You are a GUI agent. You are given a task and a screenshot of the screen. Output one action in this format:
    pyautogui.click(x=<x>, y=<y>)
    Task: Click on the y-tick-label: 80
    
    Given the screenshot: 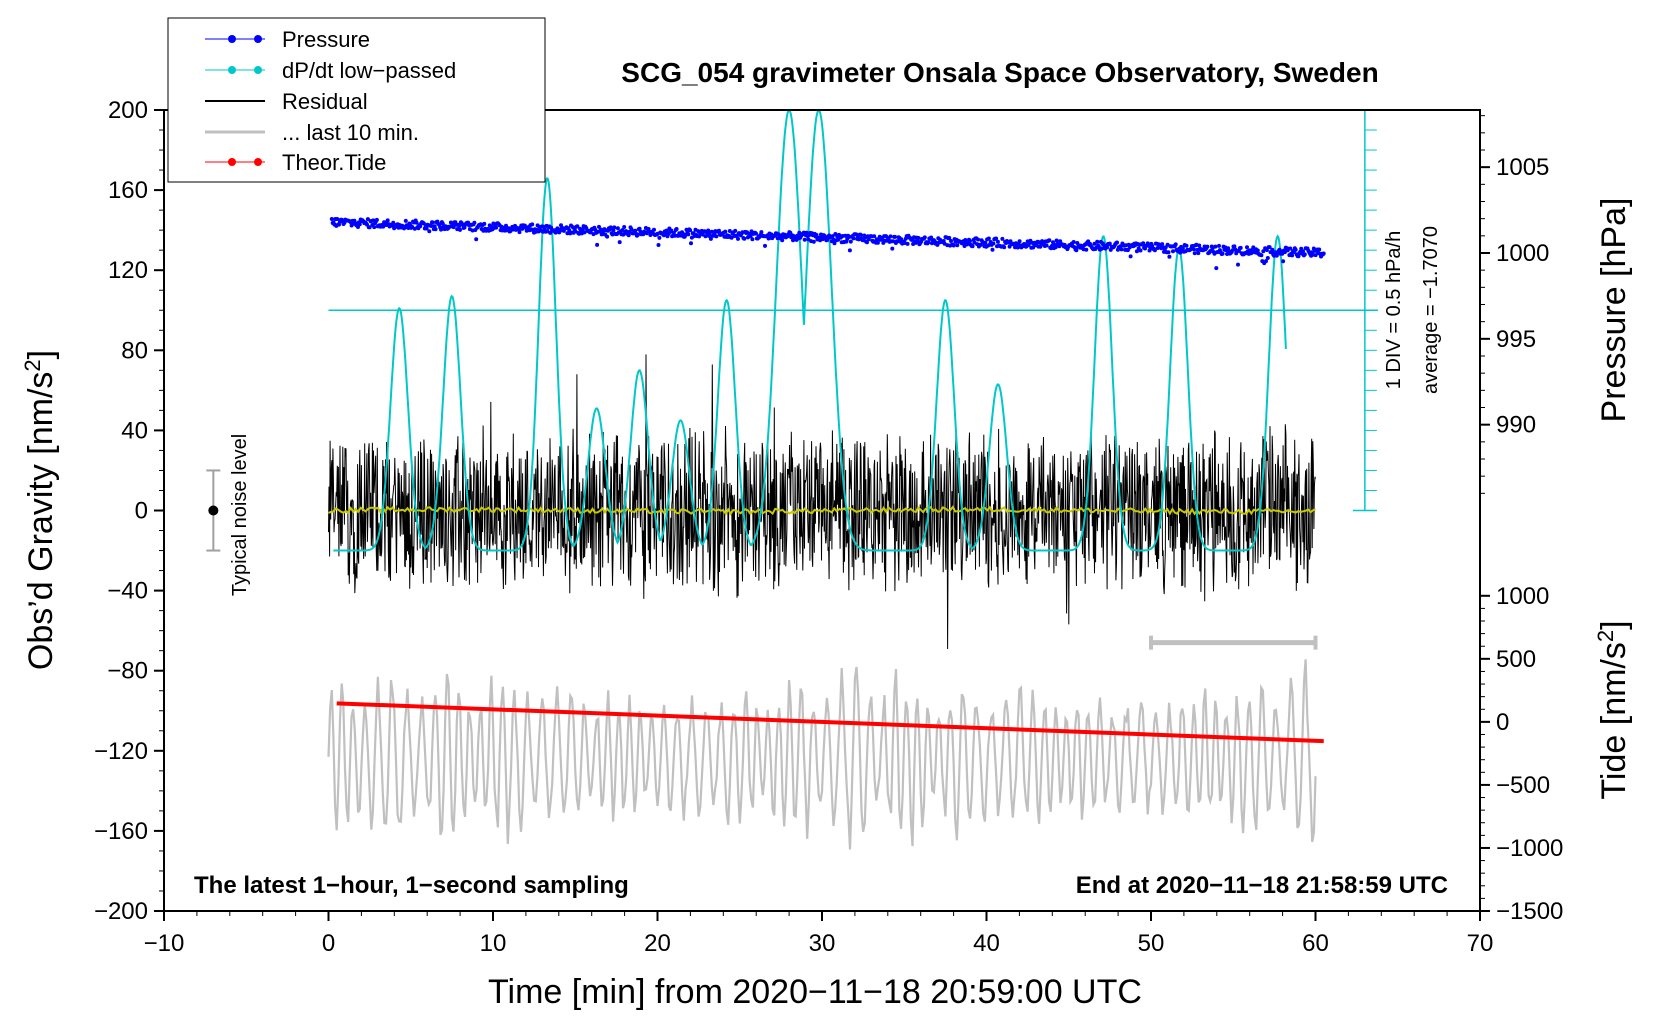 What is the action you would take?
    pyautogui.click(x=134, y=350)
    